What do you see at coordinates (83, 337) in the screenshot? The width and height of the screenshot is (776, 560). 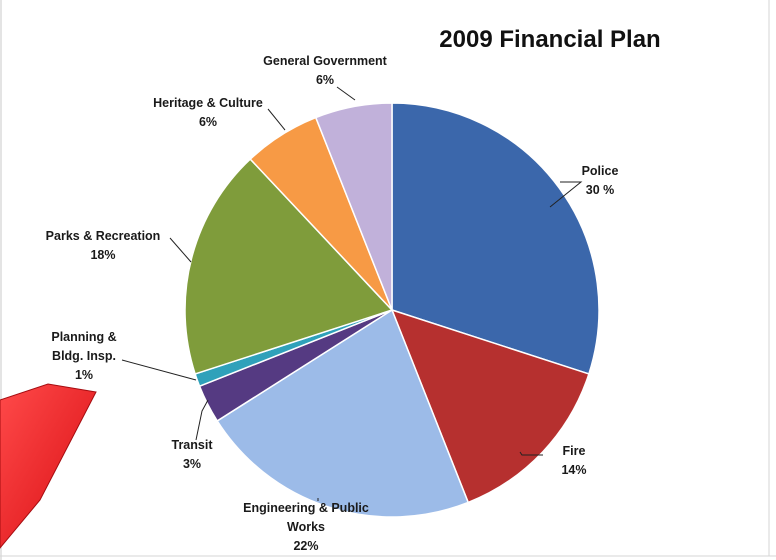 I see `slice-name-label: Planning &` at bounding box center [83, 337].